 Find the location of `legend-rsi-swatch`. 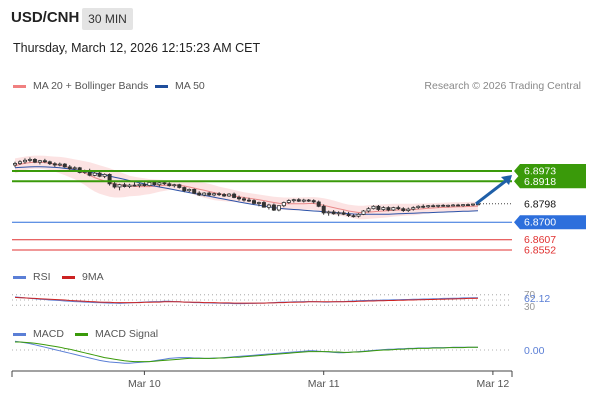

legend-rsi-swatch is located at coordinates (19, 277).